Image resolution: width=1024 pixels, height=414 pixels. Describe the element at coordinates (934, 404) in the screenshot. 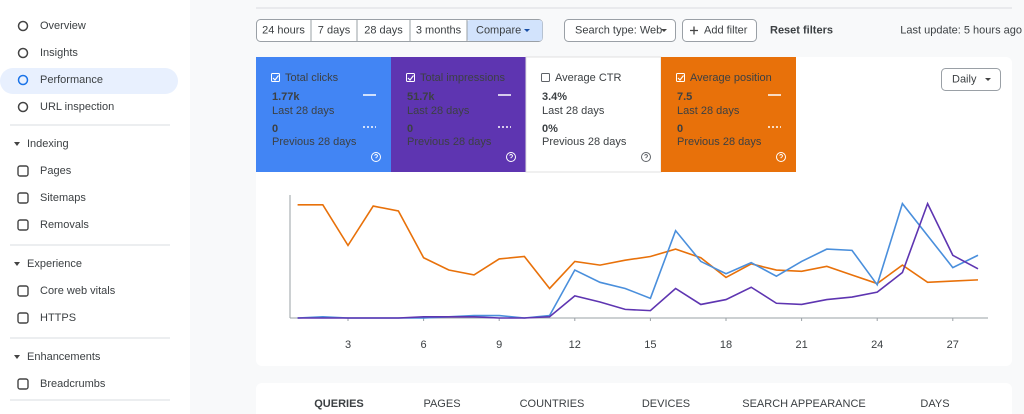

I see `tab: DAYS` at that location.